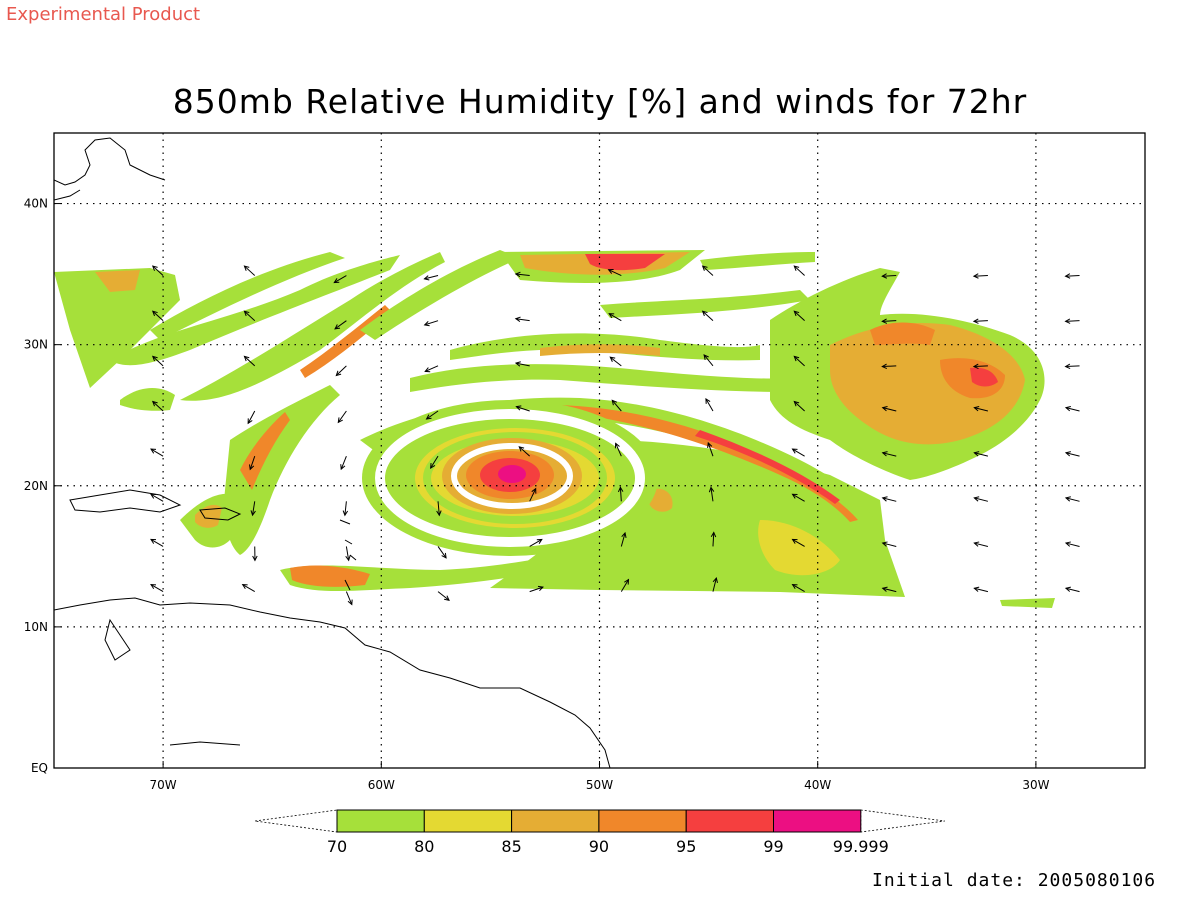  I want to click on colorbar-level-label: 80, so click(424, 846).